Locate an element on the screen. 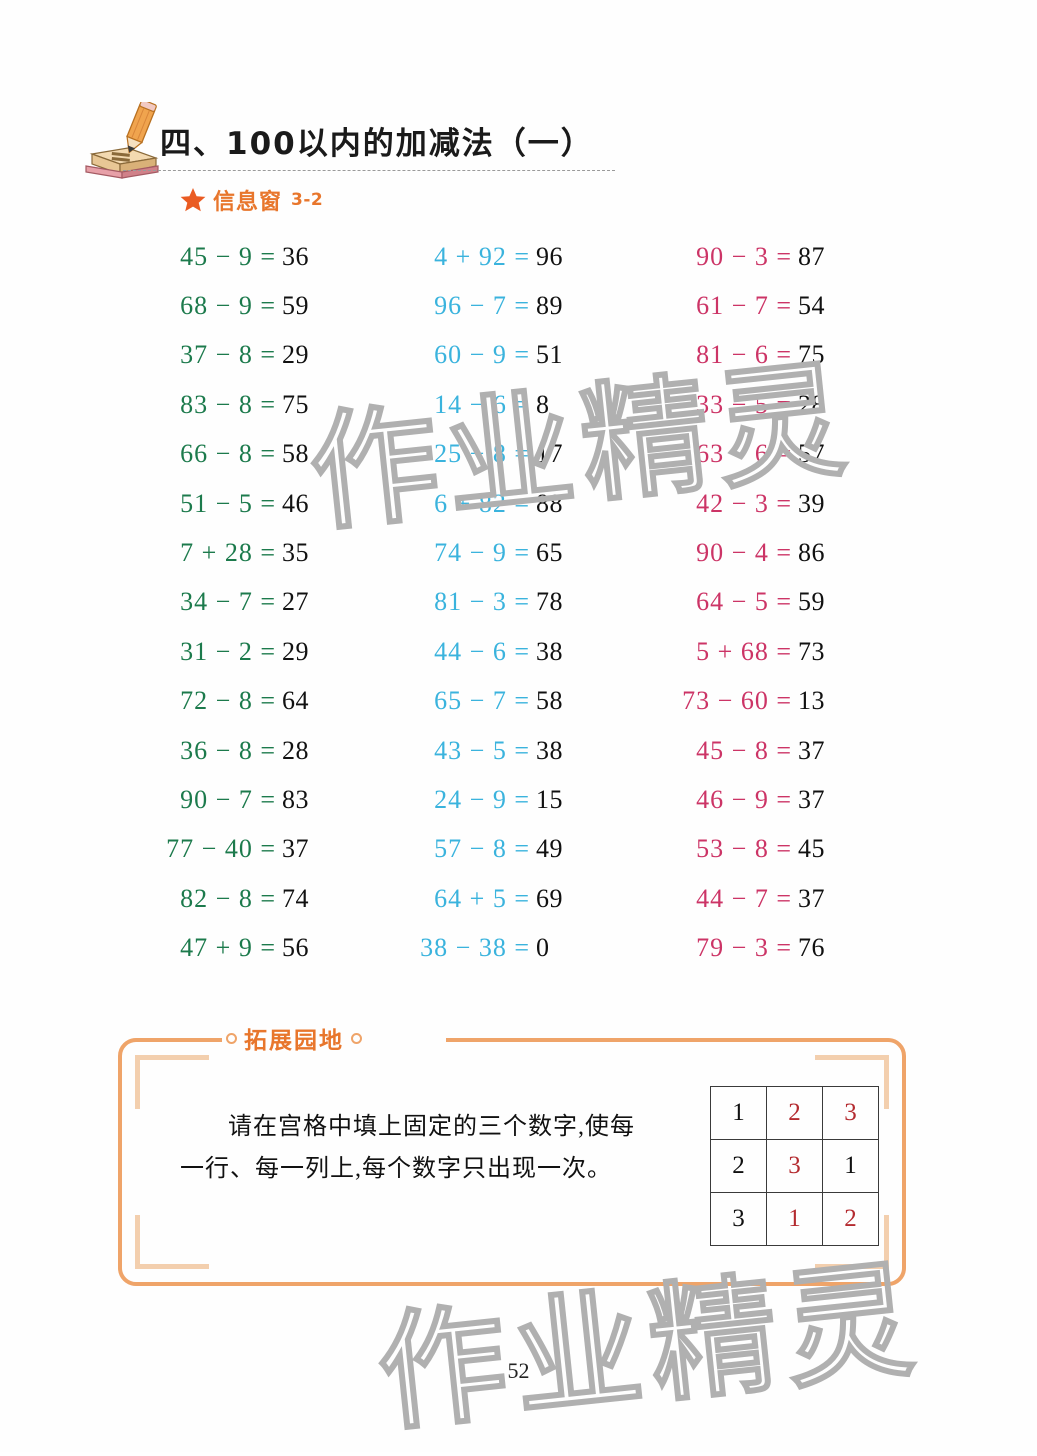 The height and width of the screenshot is (1456, 1037). equation-row: 45 − 9 = 36 is located at coordinates (253, 256).